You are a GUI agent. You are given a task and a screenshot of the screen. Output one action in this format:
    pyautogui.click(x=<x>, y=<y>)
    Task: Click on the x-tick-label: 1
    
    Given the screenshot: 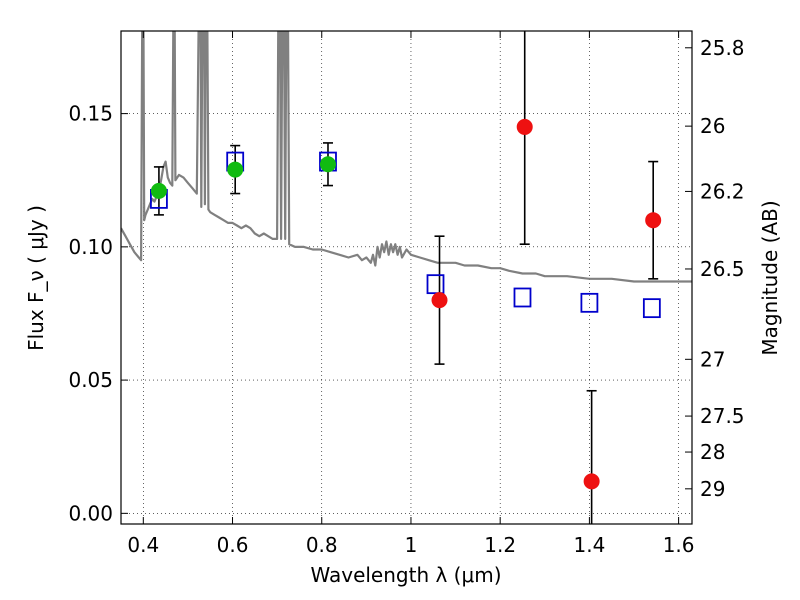 What is the action you would take?
    pyautogui.click(x=411, y=545)
    